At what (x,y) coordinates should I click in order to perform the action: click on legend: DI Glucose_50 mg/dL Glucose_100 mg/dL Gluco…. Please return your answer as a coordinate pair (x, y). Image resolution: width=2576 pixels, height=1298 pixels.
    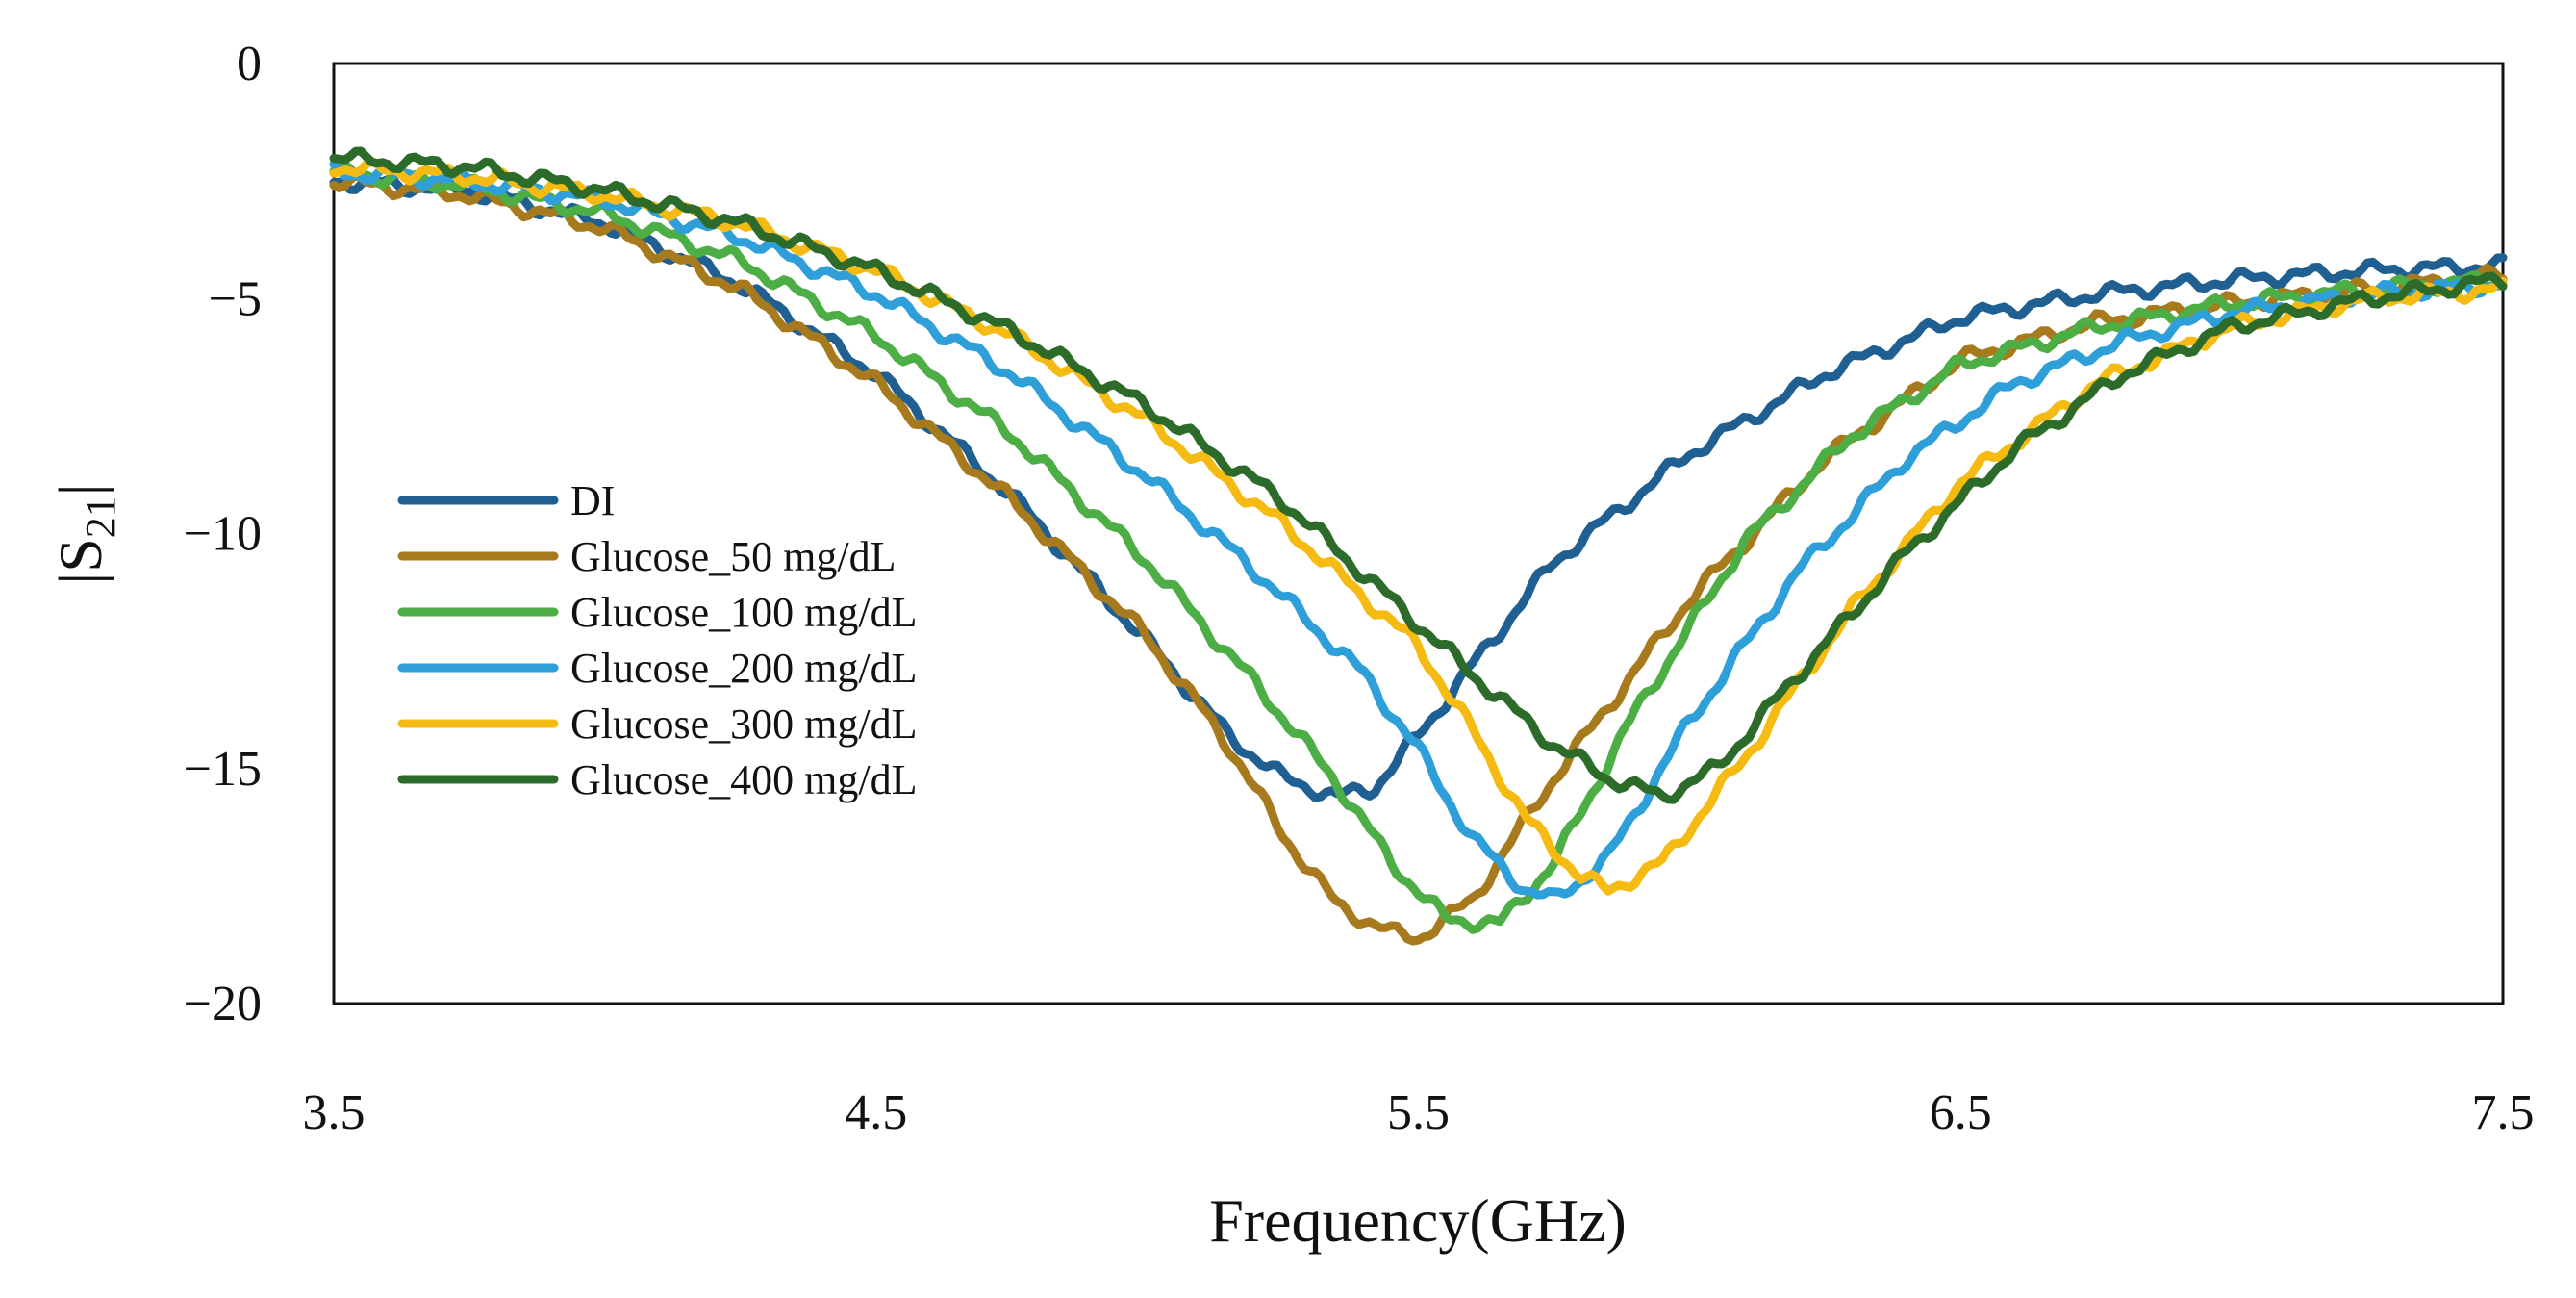
    Looking at the image, I should click on (658, 640).